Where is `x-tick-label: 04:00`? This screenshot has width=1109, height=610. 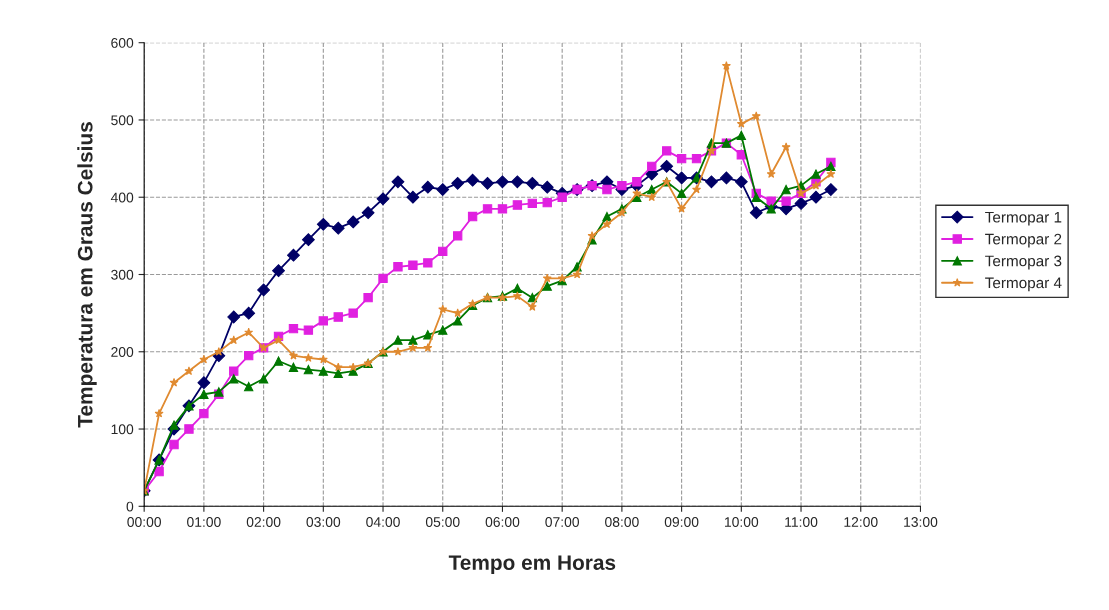
x-tick-label: 04:00 is located at coordinates (383, 522).